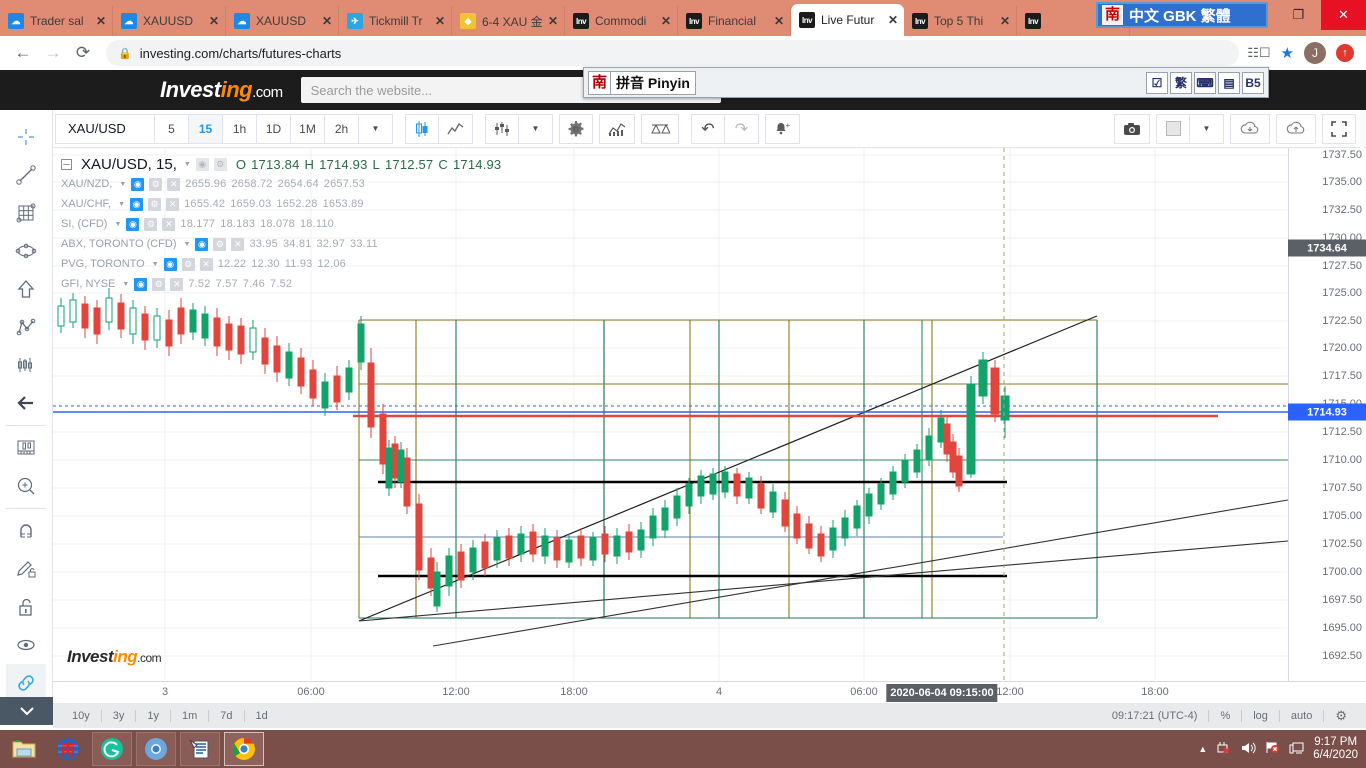 This screenshot has width=1366, height=768. Describe the element at coordinates (156, 749) in the screenshot. I see `chromium-icon` at that location.